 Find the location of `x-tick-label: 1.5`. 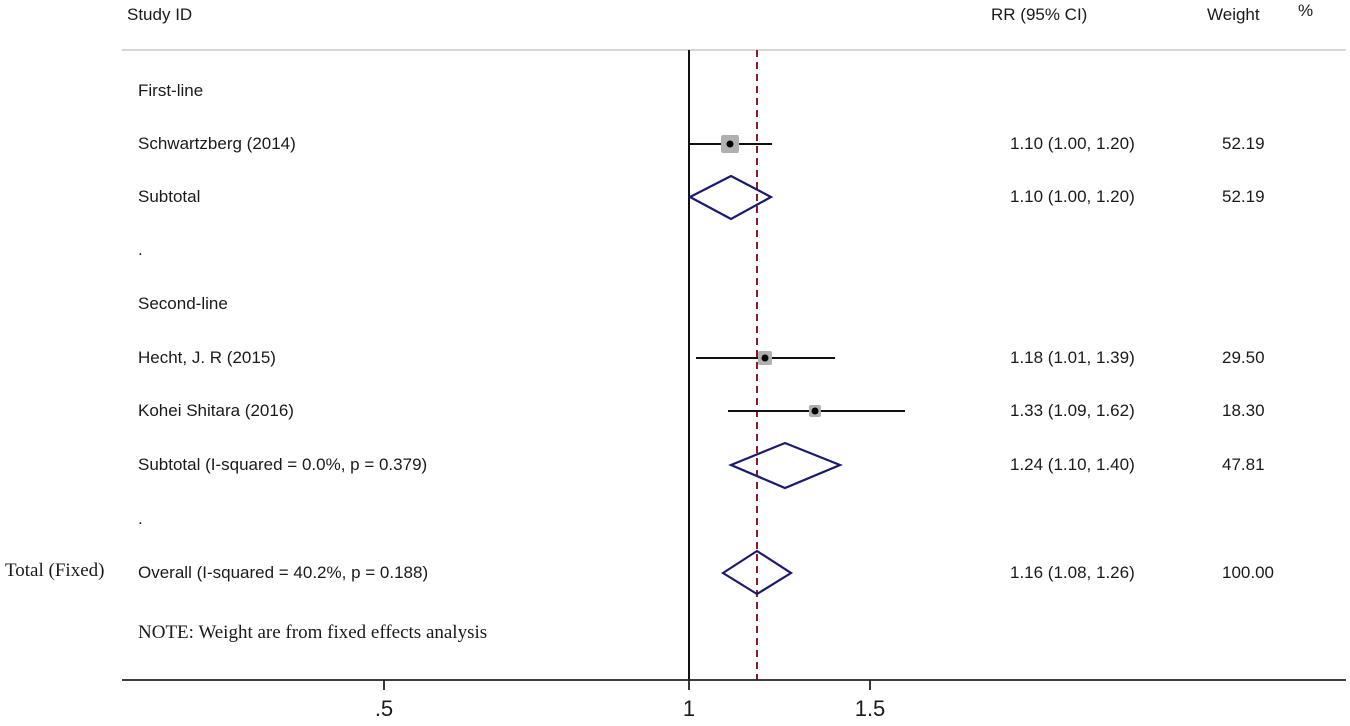

x-tick-label: 1.5 is located at coordinates (870, 708).